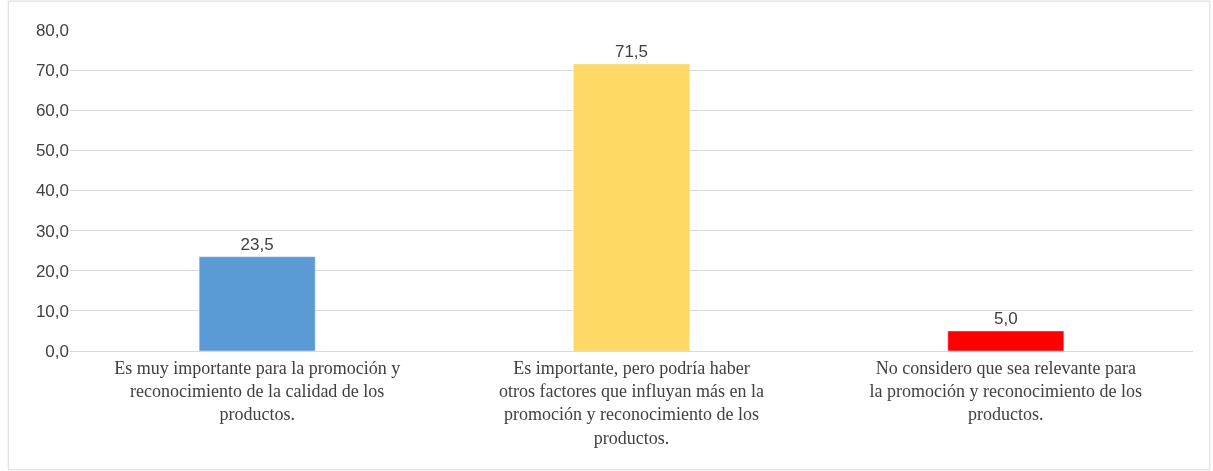 Image resolution: width=1213 pixels, height=471 pixels. I want to click on y-tick-label: 60,0, so click(52, 111).